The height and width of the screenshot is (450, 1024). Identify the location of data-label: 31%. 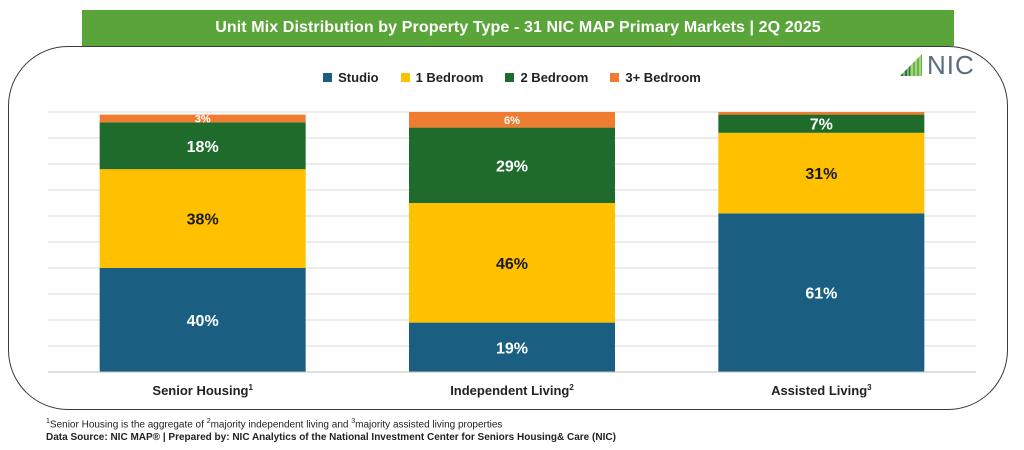
(821, 174).